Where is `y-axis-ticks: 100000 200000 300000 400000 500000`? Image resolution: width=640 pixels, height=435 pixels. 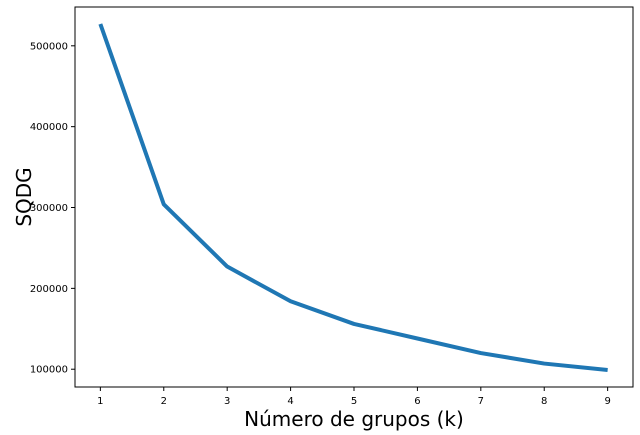 y-axis-ticks: 100000 200000 300000 400000 500000 is located at coordinates (52, 208).